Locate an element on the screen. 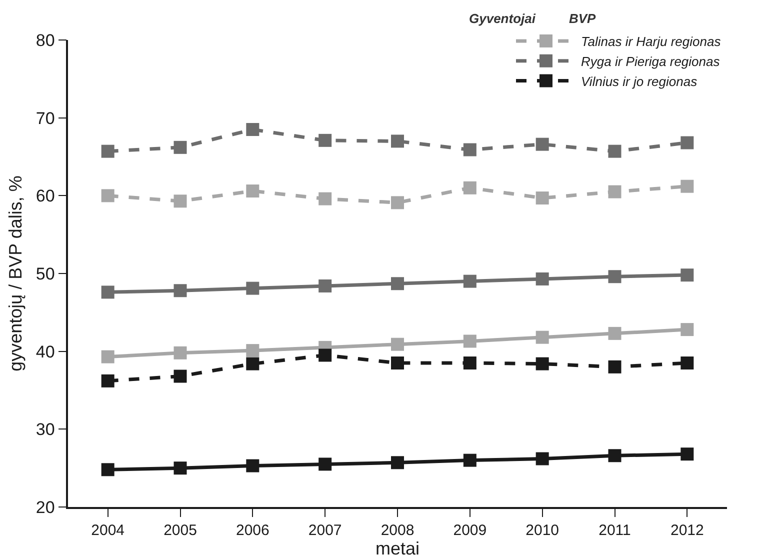 Image resolution: width=767 pixels, height=559 pixels. x-tick-label: 2005 is located at coordinates (180, 530).